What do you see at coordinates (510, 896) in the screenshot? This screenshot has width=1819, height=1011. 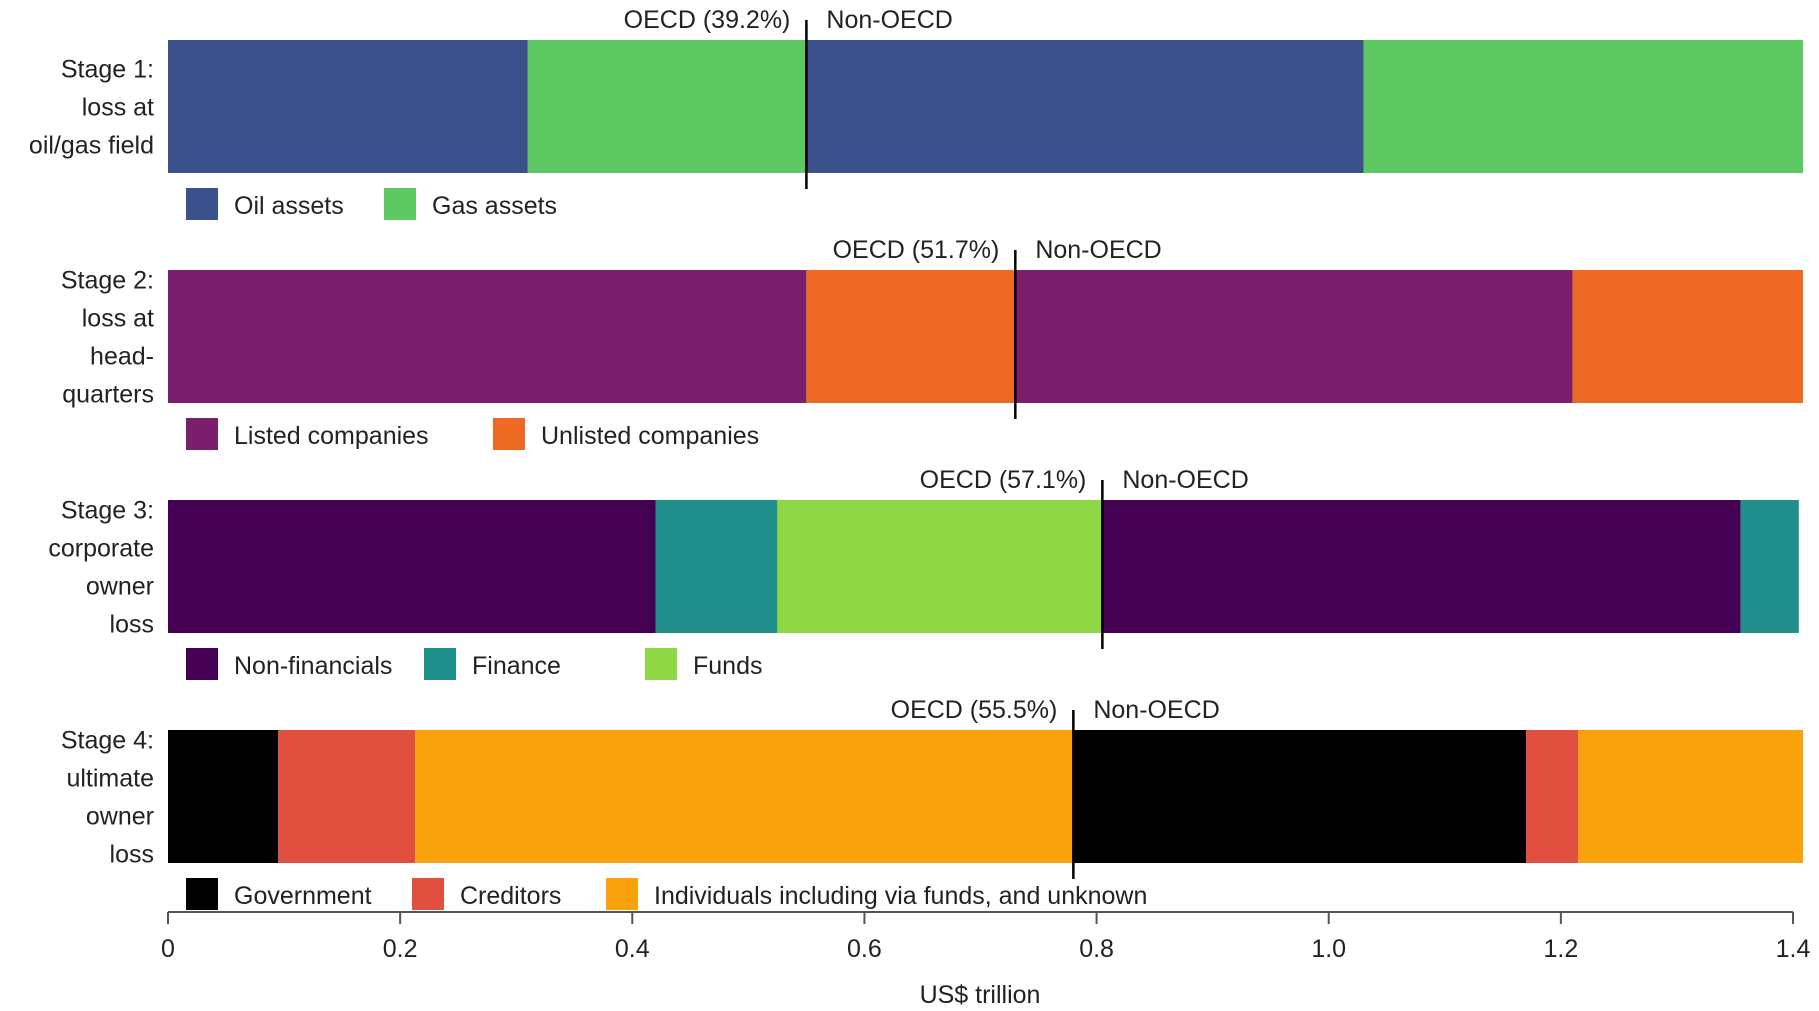 I see `legend-label-creditors: Creditors` at bounding box center [510, 896].